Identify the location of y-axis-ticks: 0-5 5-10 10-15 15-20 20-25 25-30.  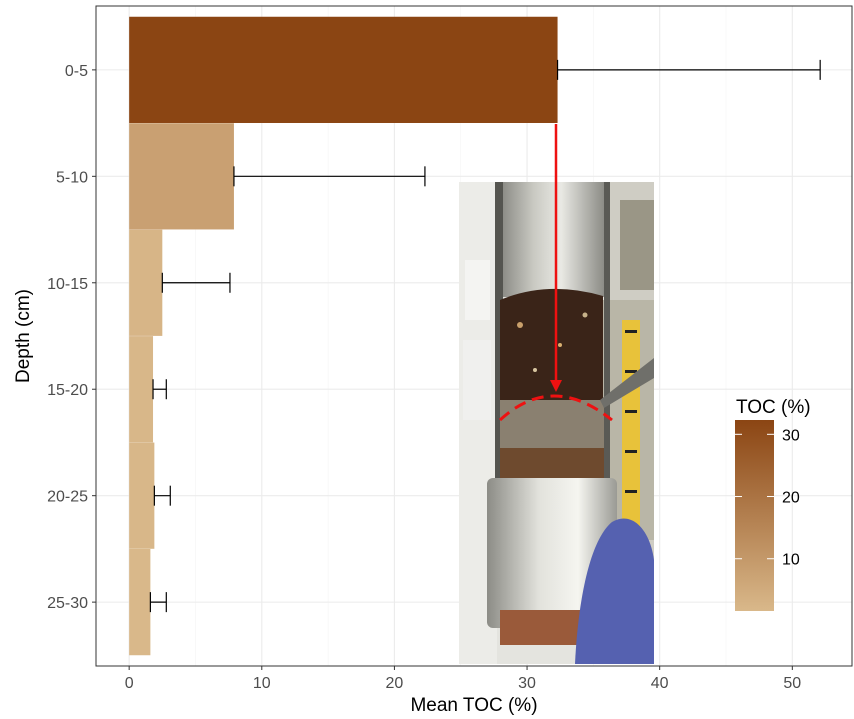
(71, 337).